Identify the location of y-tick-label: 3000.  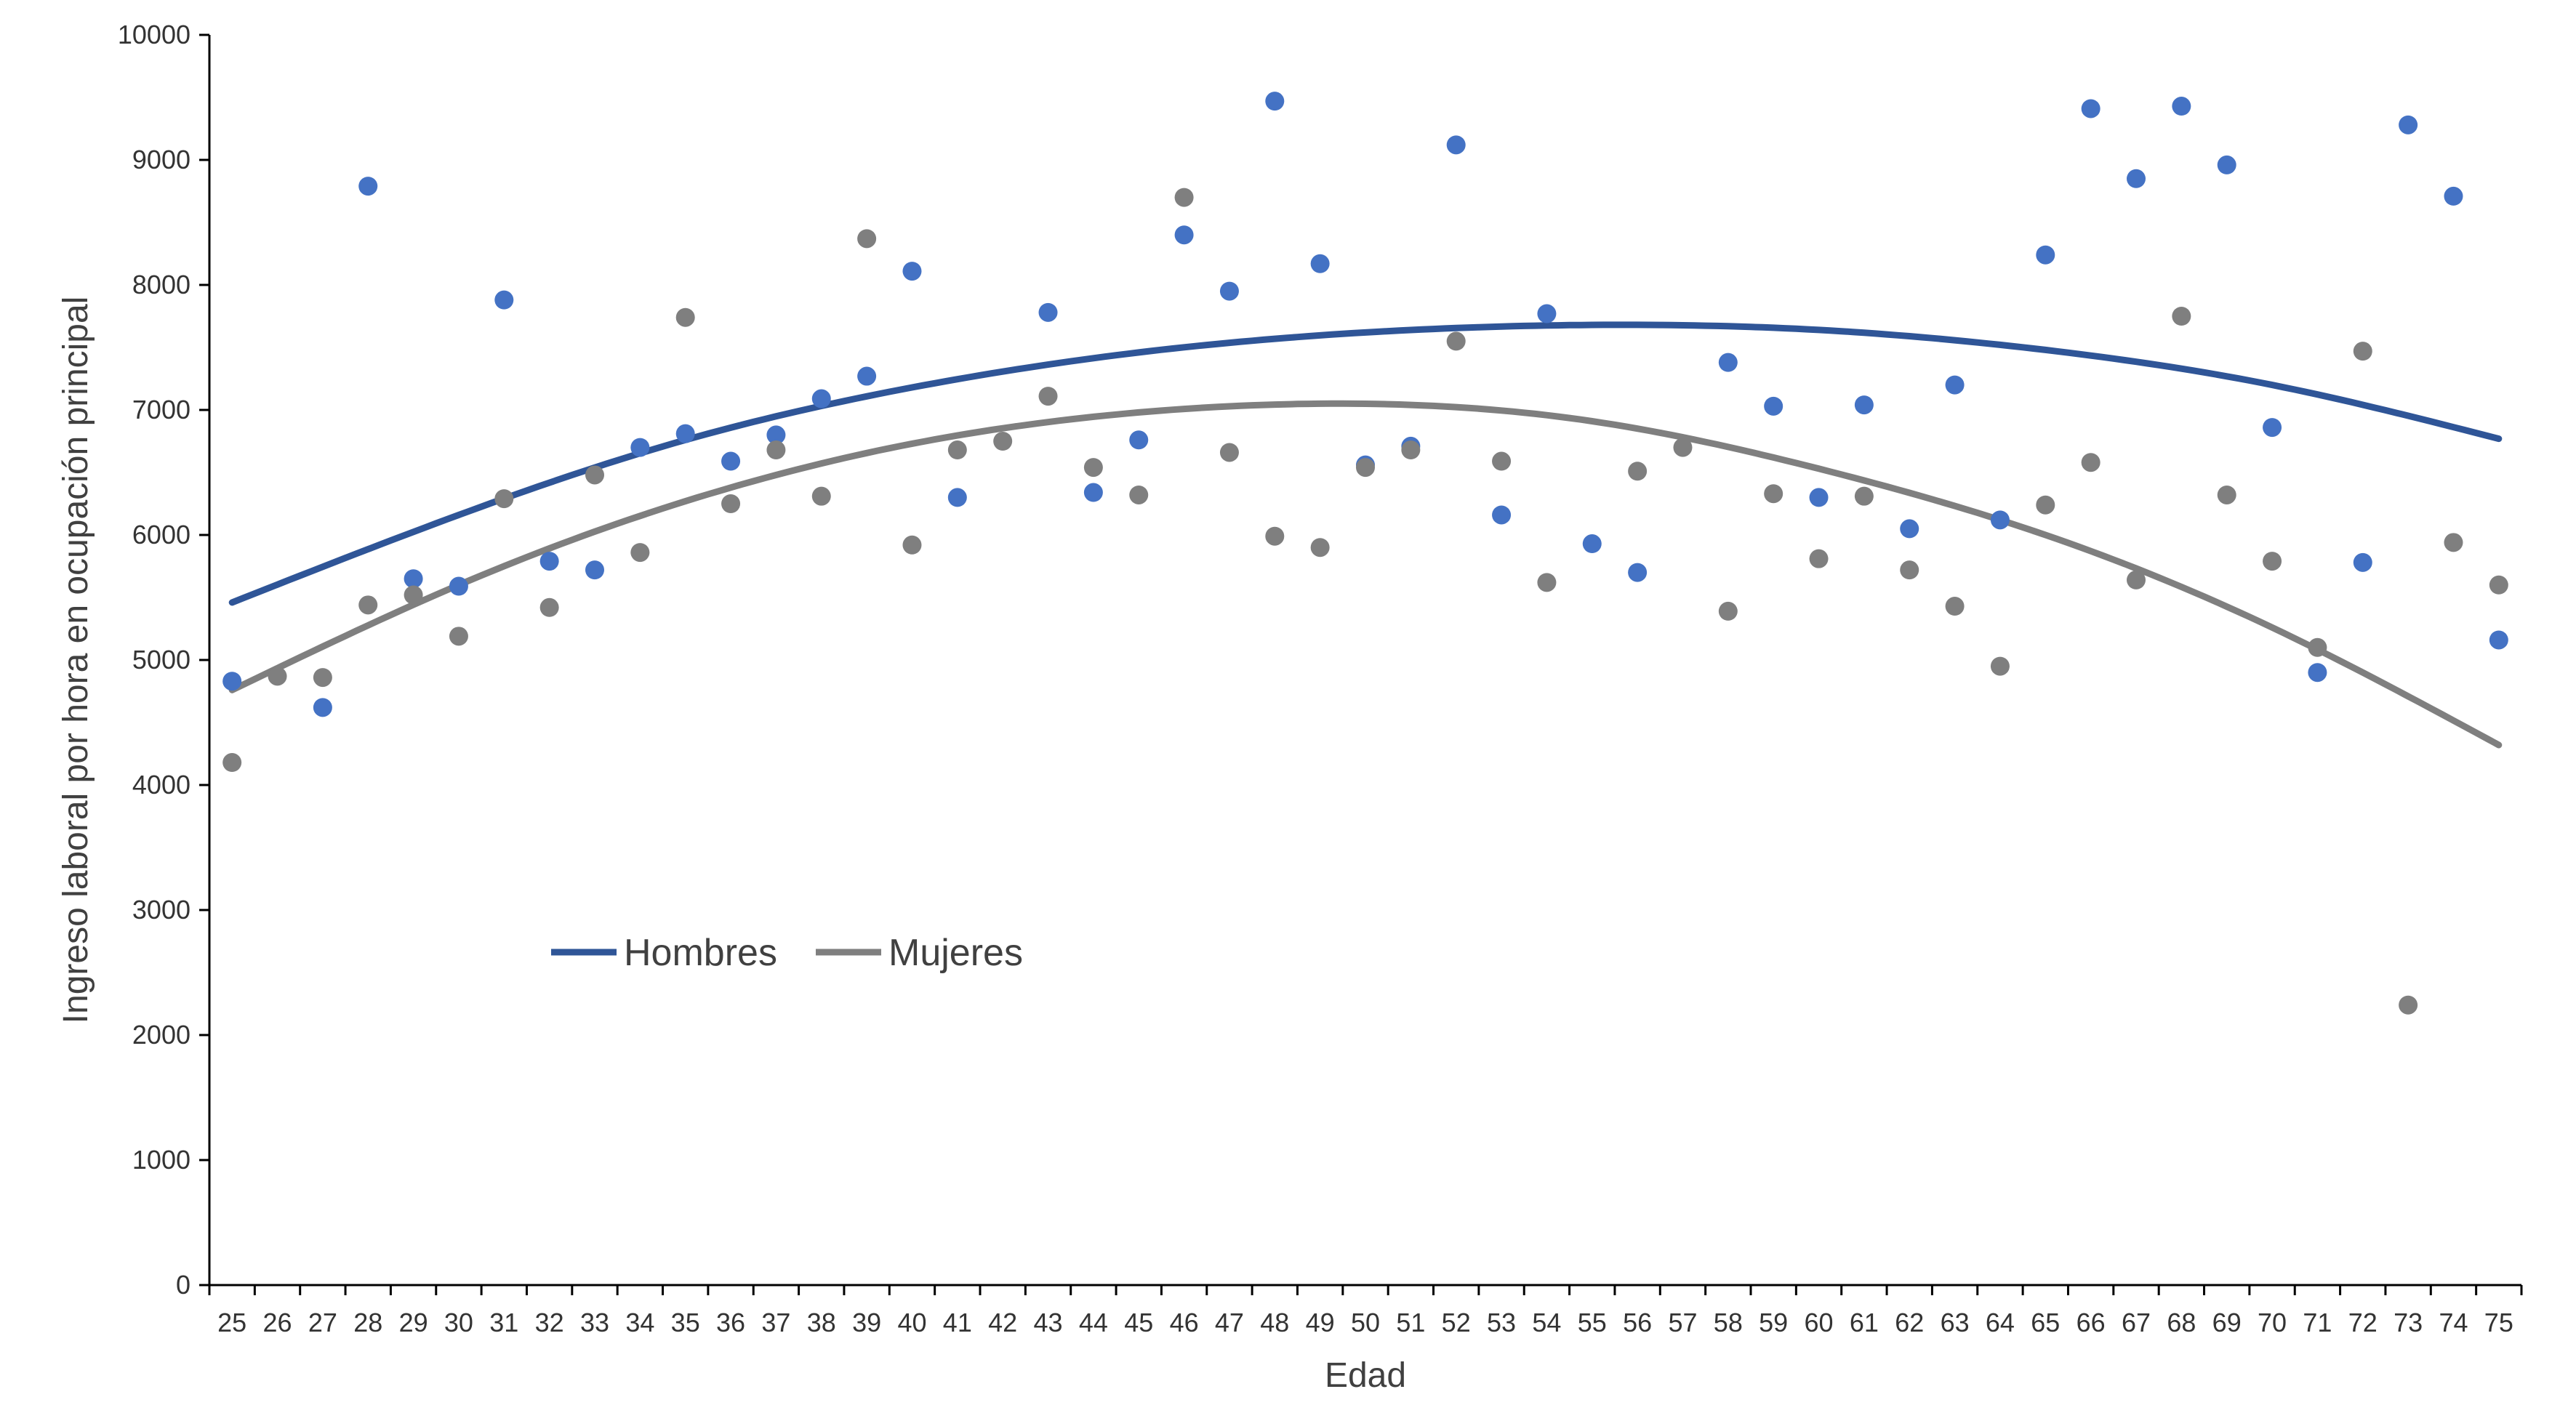
(161, 910).